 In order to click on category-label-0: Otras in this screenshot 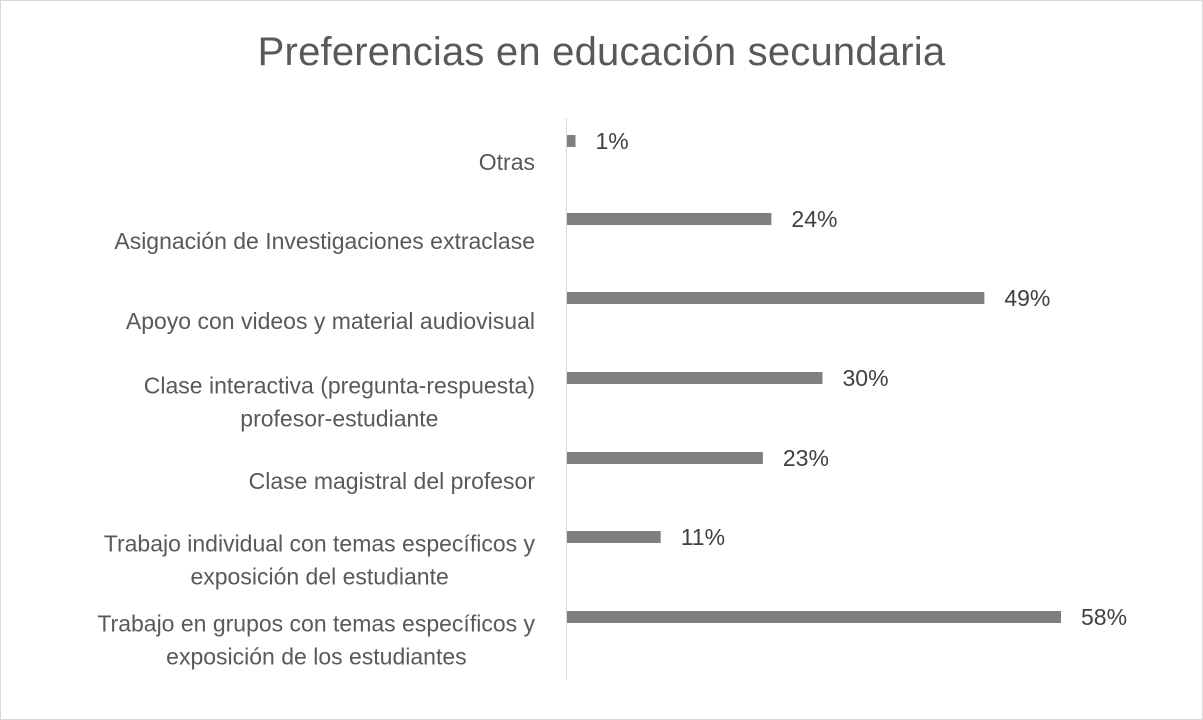, I will do `click(507, 162)`.